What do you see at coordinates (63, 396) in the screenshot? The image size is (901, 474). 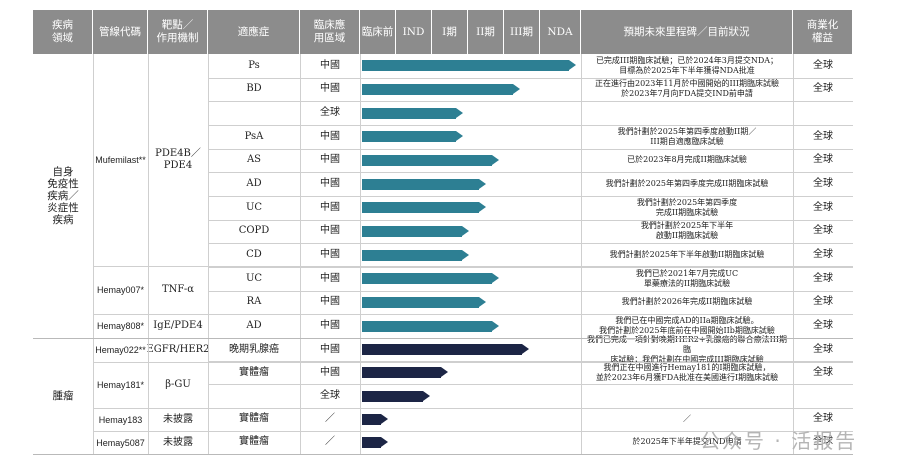 I see `area-oncology: 腫瘤` at bounding box center [63, 396].